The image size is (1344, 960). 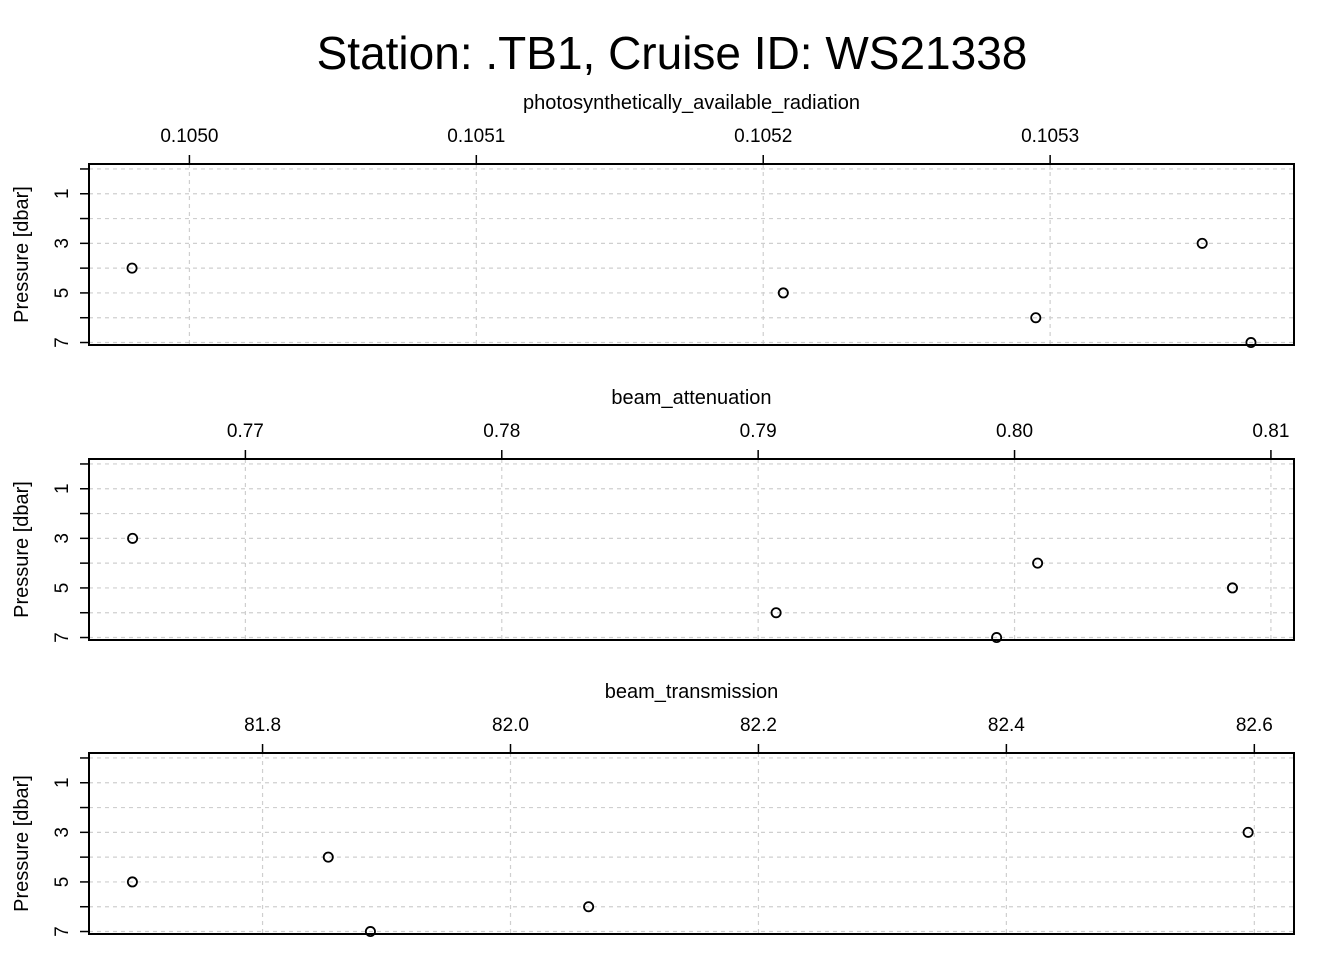 I want to click on x-tick-label: 81.8, so click(x=262, y=725).